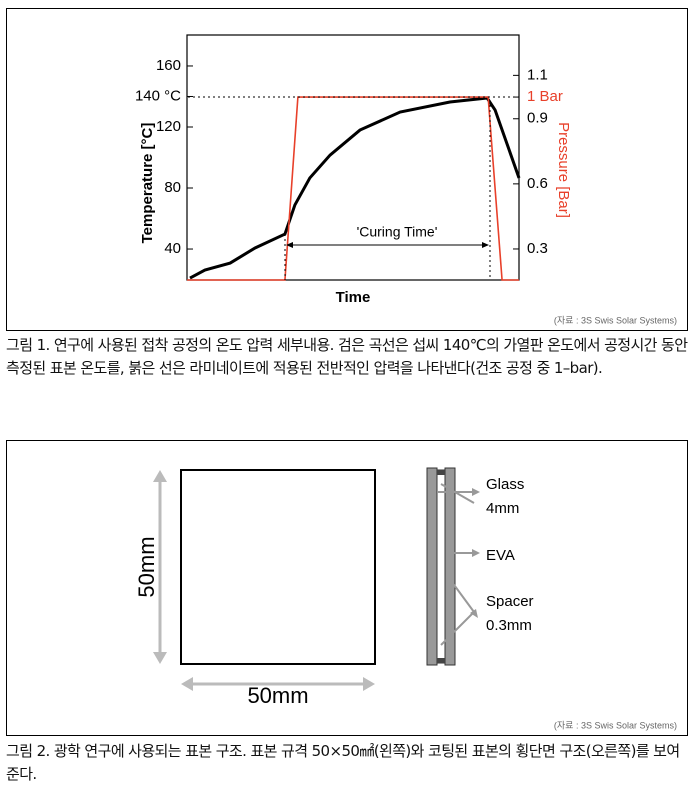 Image resolution: width=694 pixels, height=807 pixels. What do you see at coordinates (278, 567) in the screenshot?
I see `sample-square` at bounding box center [278, 567].